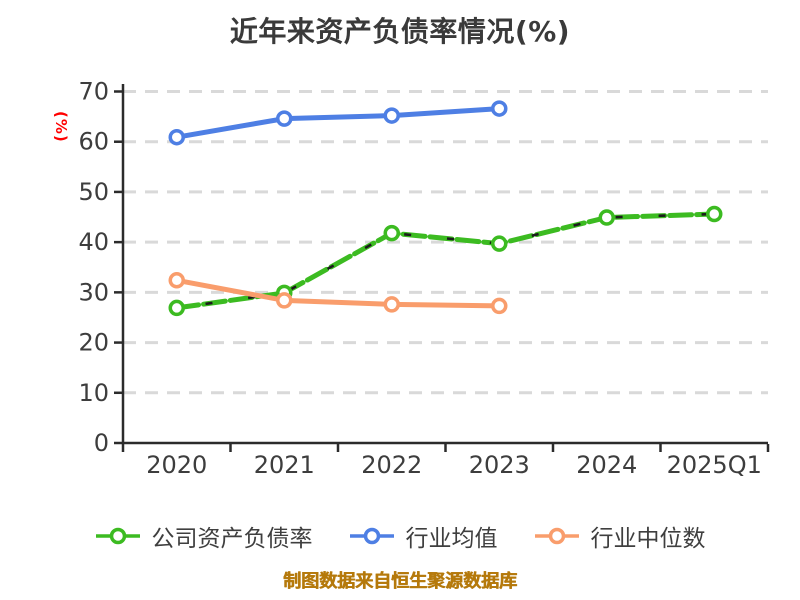 Image resolution: width=800 pixels, height=600 pixels. Describe the element at coordinates (93, 242) in the screenshot. I see `y-tick-label-40: 40` at that location.